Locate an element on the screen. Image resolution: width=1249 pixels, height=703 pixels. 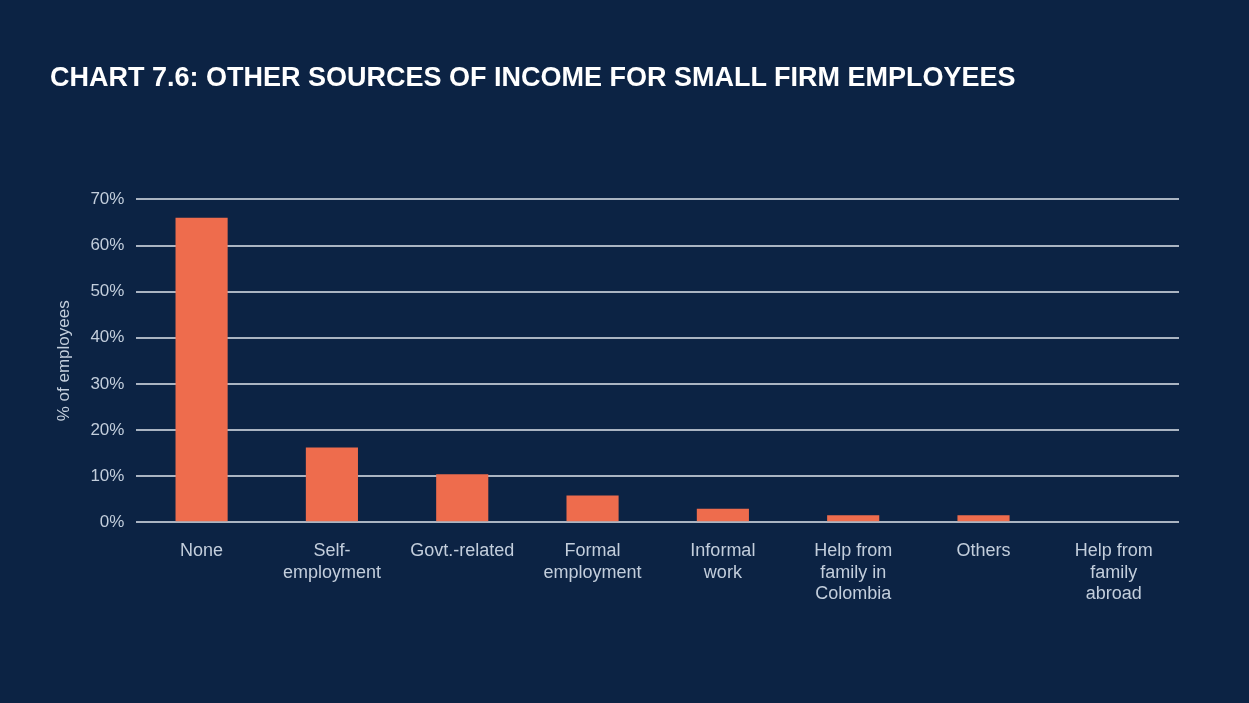
y-tick-label: 20% is located at coordinates (107, 429).